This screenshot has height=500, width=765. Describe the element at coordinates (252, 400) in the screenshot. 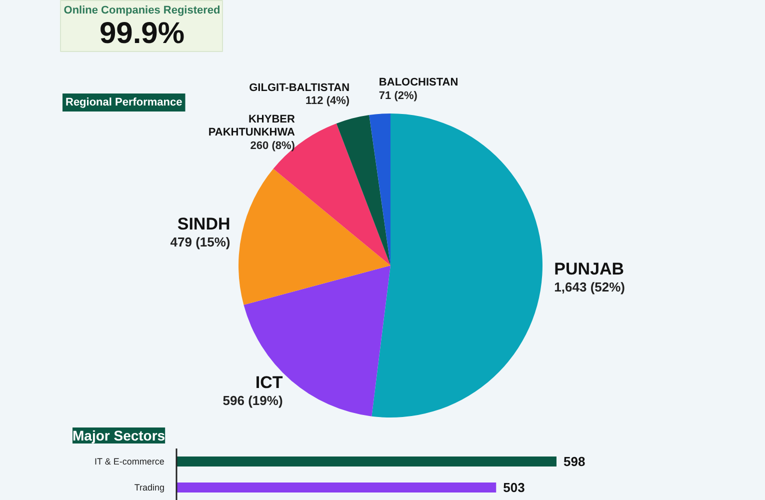

I see `data-label: 596 (19%)` at that location.